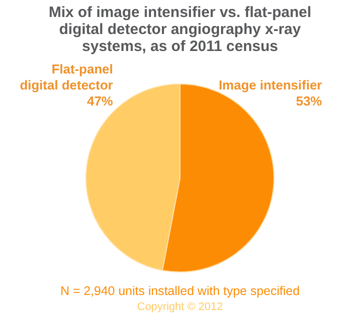 Image resolution: width=360 pixels, height=318 pixels. Describe the element at coordinates (270, 84) in the screenshot. I see `slice-label: Image intensifier` at that location.